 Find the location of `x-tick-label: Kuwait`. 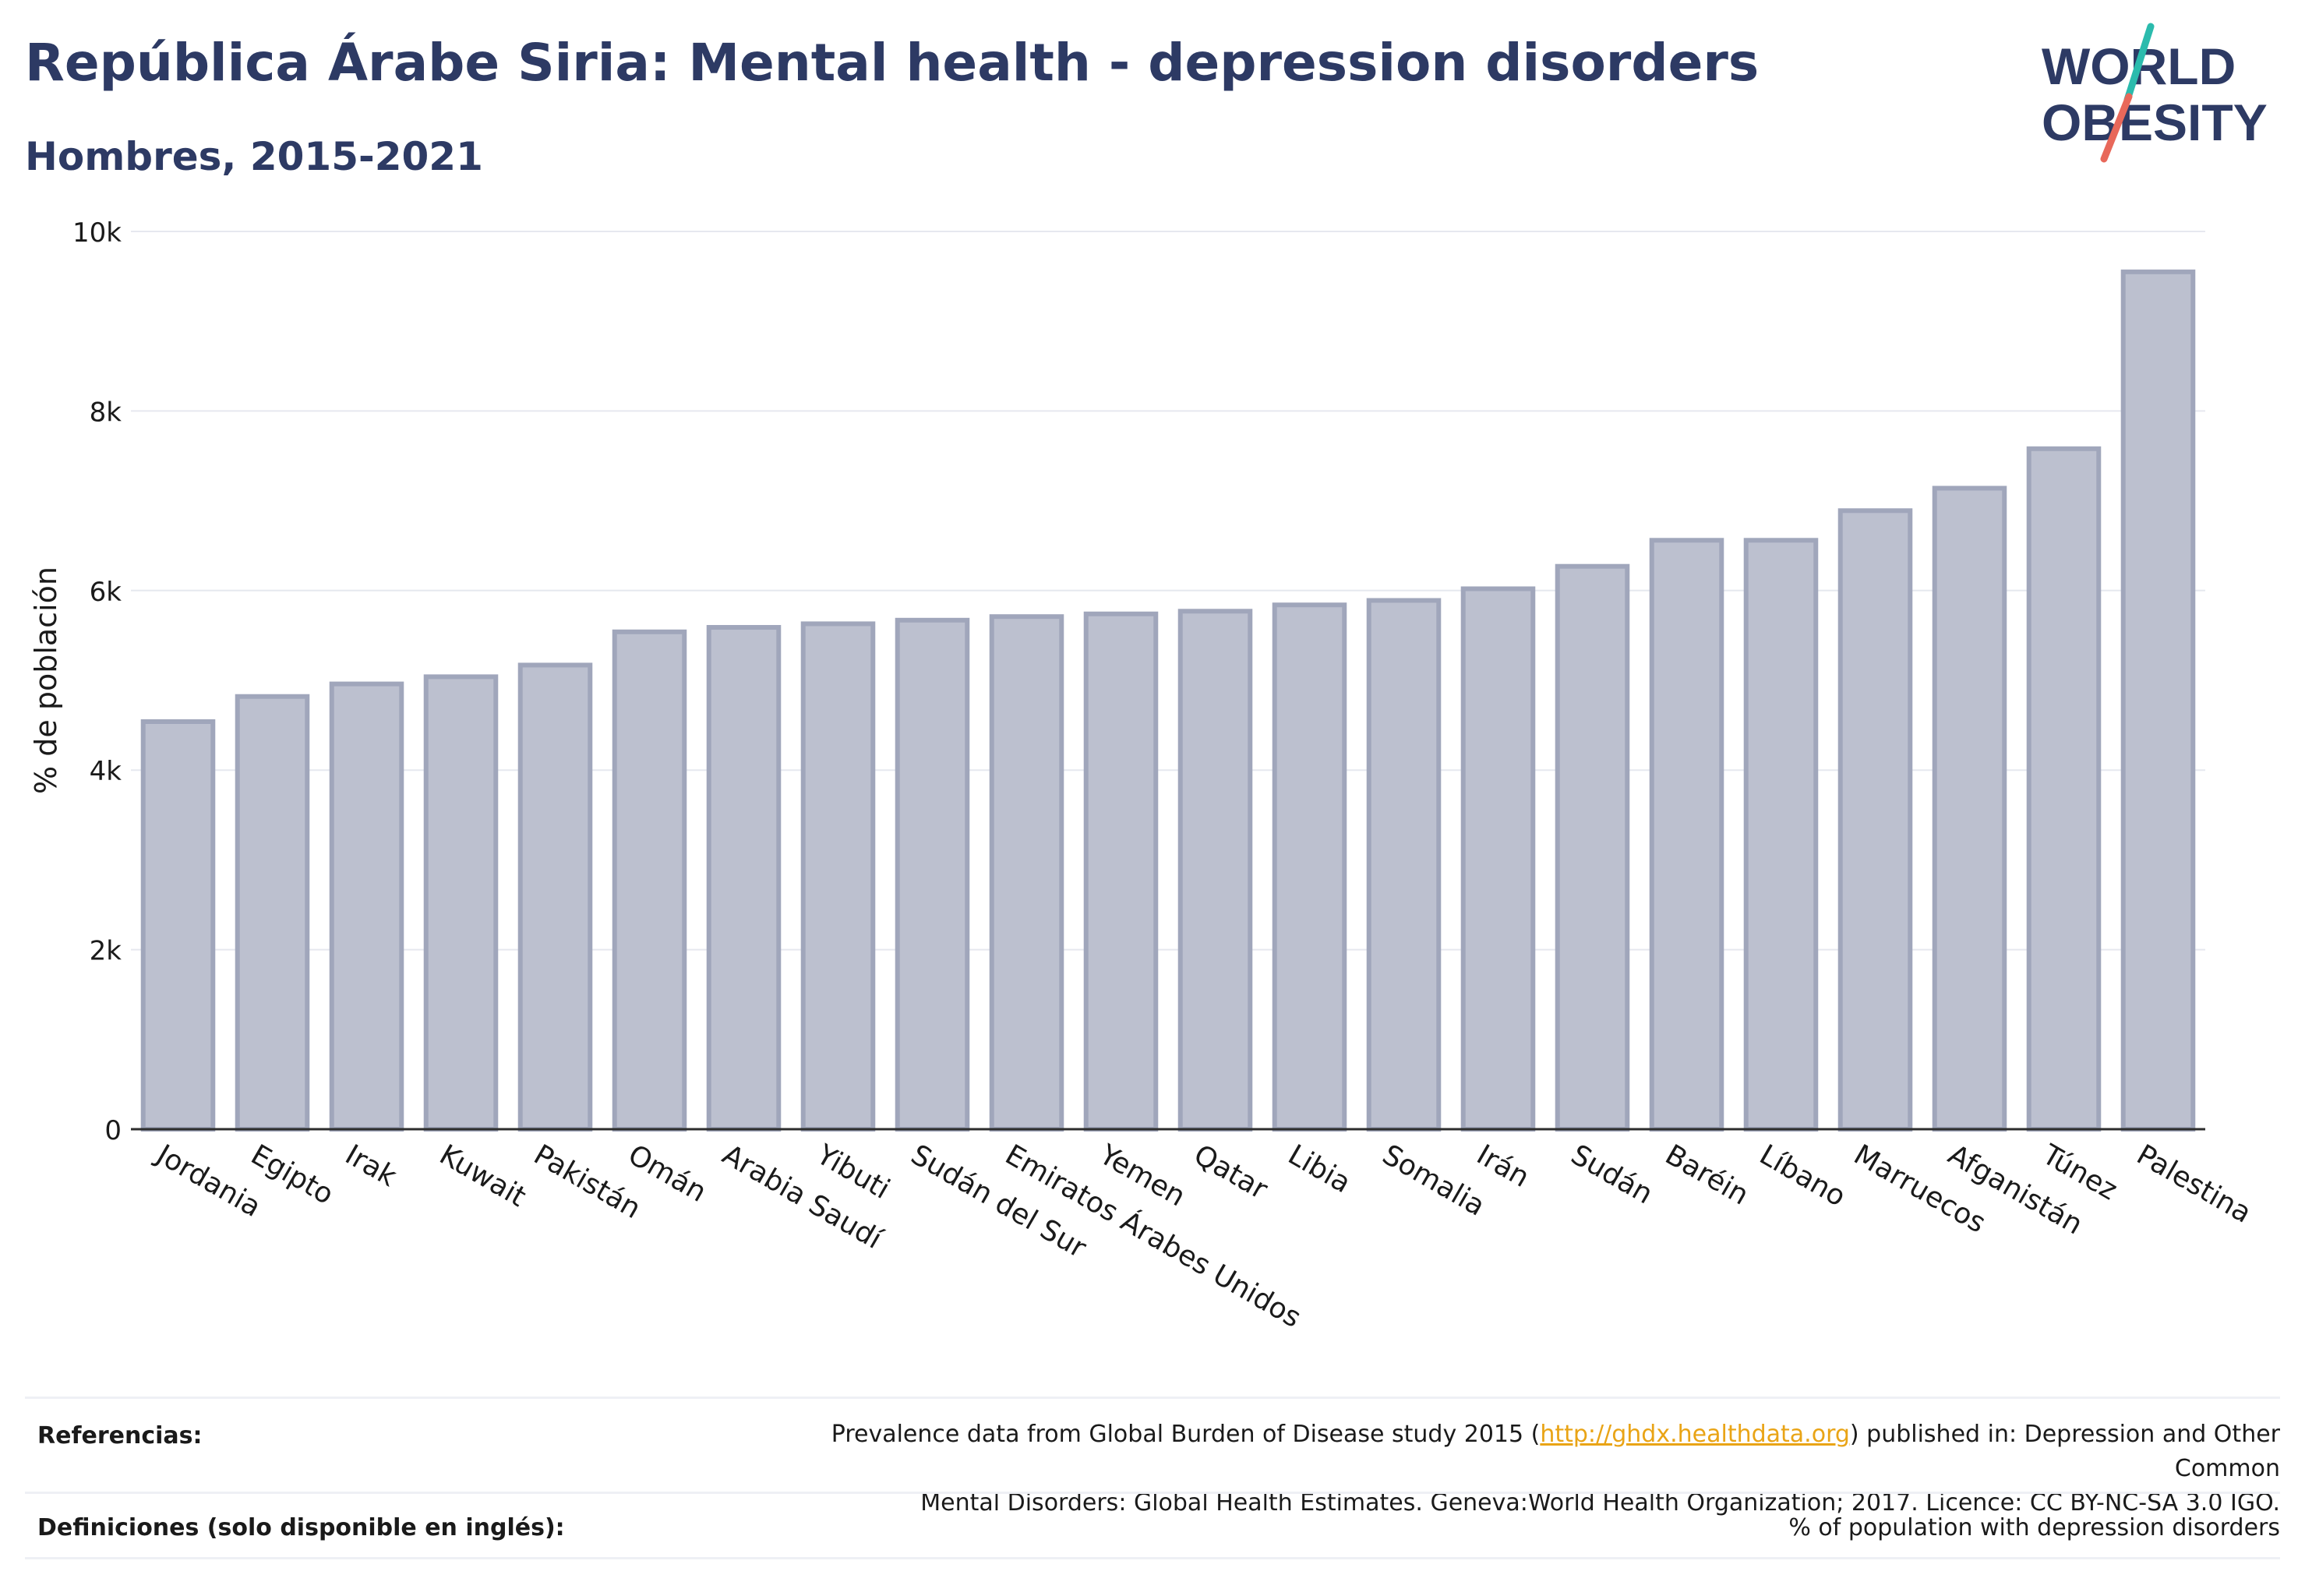

x-tick-label: Kuwait is located at coordinates (482, 1176).